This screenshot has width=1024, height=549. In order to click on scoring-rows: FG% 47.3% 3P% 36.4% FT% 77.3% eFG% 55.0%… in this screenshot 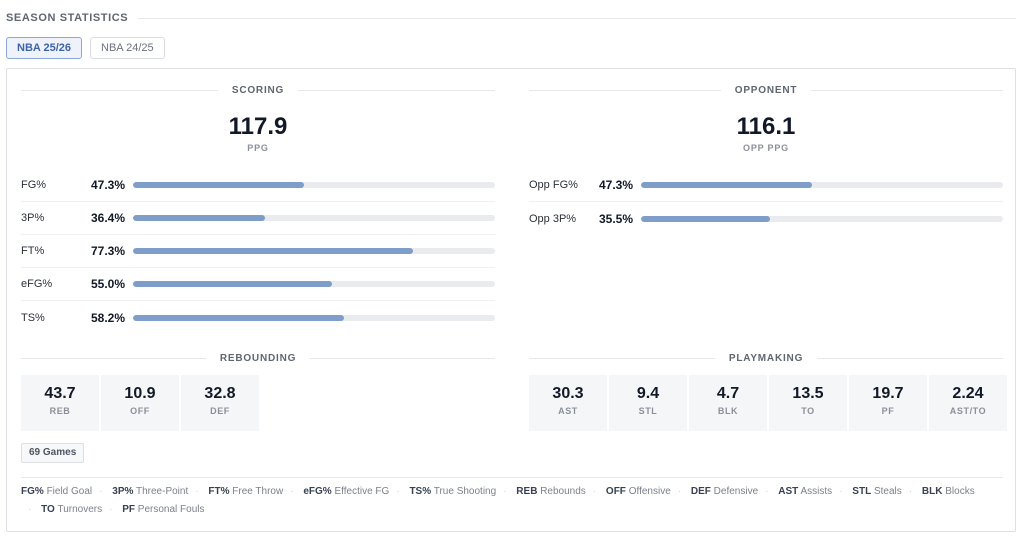, I will do `click(258, 251)`.